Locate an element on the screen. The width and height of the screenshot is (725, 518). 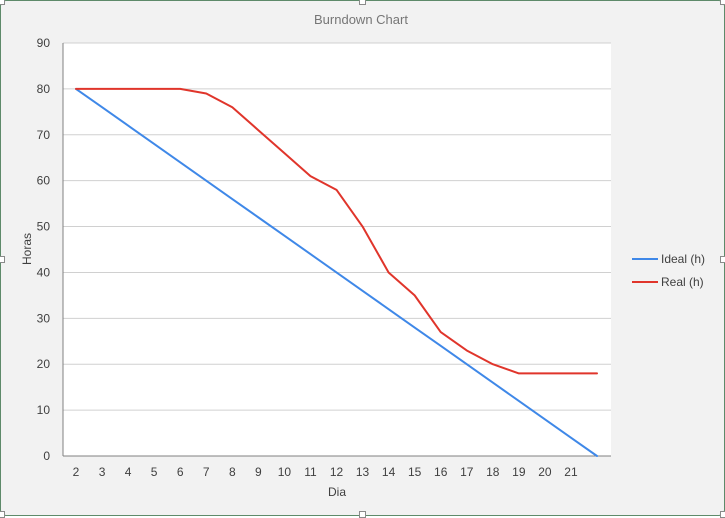
y-tick-label: 30 is located at coordinates (44, 318).